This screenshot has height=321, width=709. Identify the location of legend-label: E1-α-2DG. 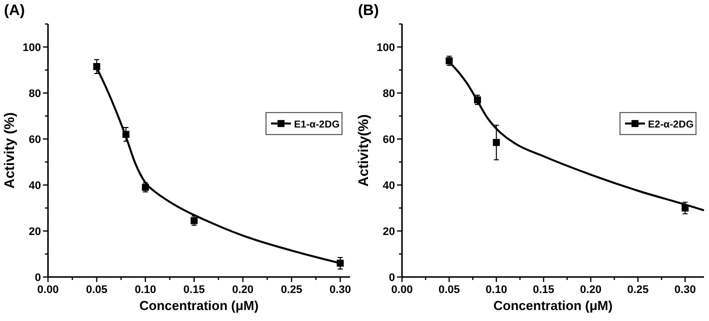
(317, 125).